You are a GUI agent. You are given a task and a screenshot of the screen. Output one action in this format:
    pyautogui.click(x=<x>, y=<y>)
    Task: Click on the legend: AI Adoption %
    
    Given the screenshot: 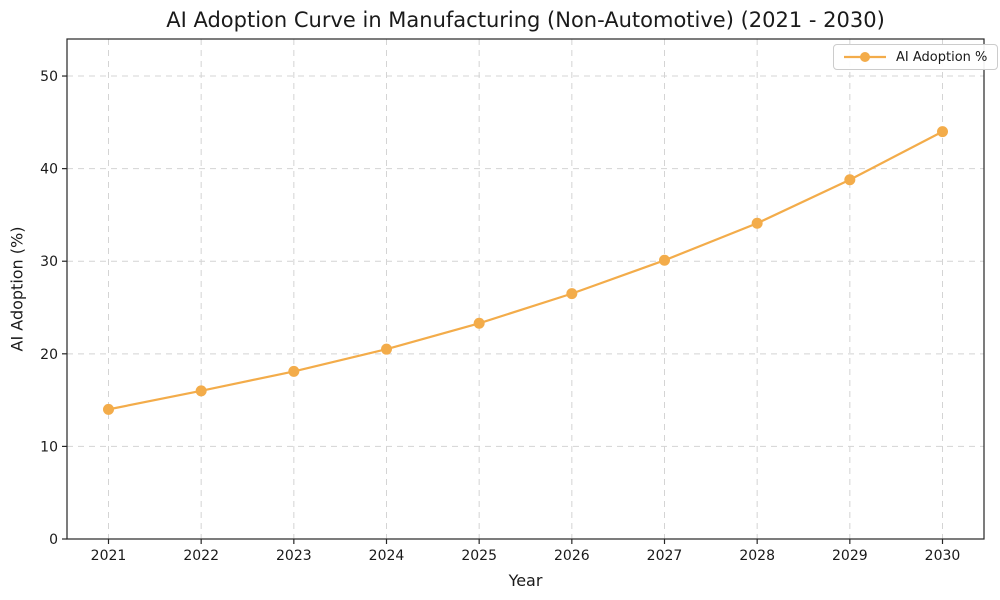 What is the action you would take?
    pyautogui.click(x=916, y=57)
    